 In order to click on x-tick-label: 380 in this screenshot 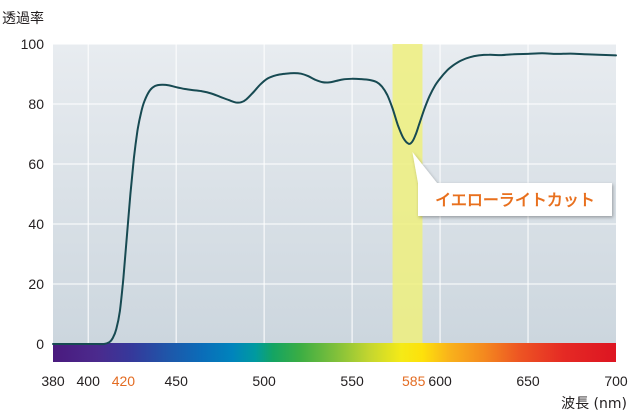, I will do `click(53, 381)`.